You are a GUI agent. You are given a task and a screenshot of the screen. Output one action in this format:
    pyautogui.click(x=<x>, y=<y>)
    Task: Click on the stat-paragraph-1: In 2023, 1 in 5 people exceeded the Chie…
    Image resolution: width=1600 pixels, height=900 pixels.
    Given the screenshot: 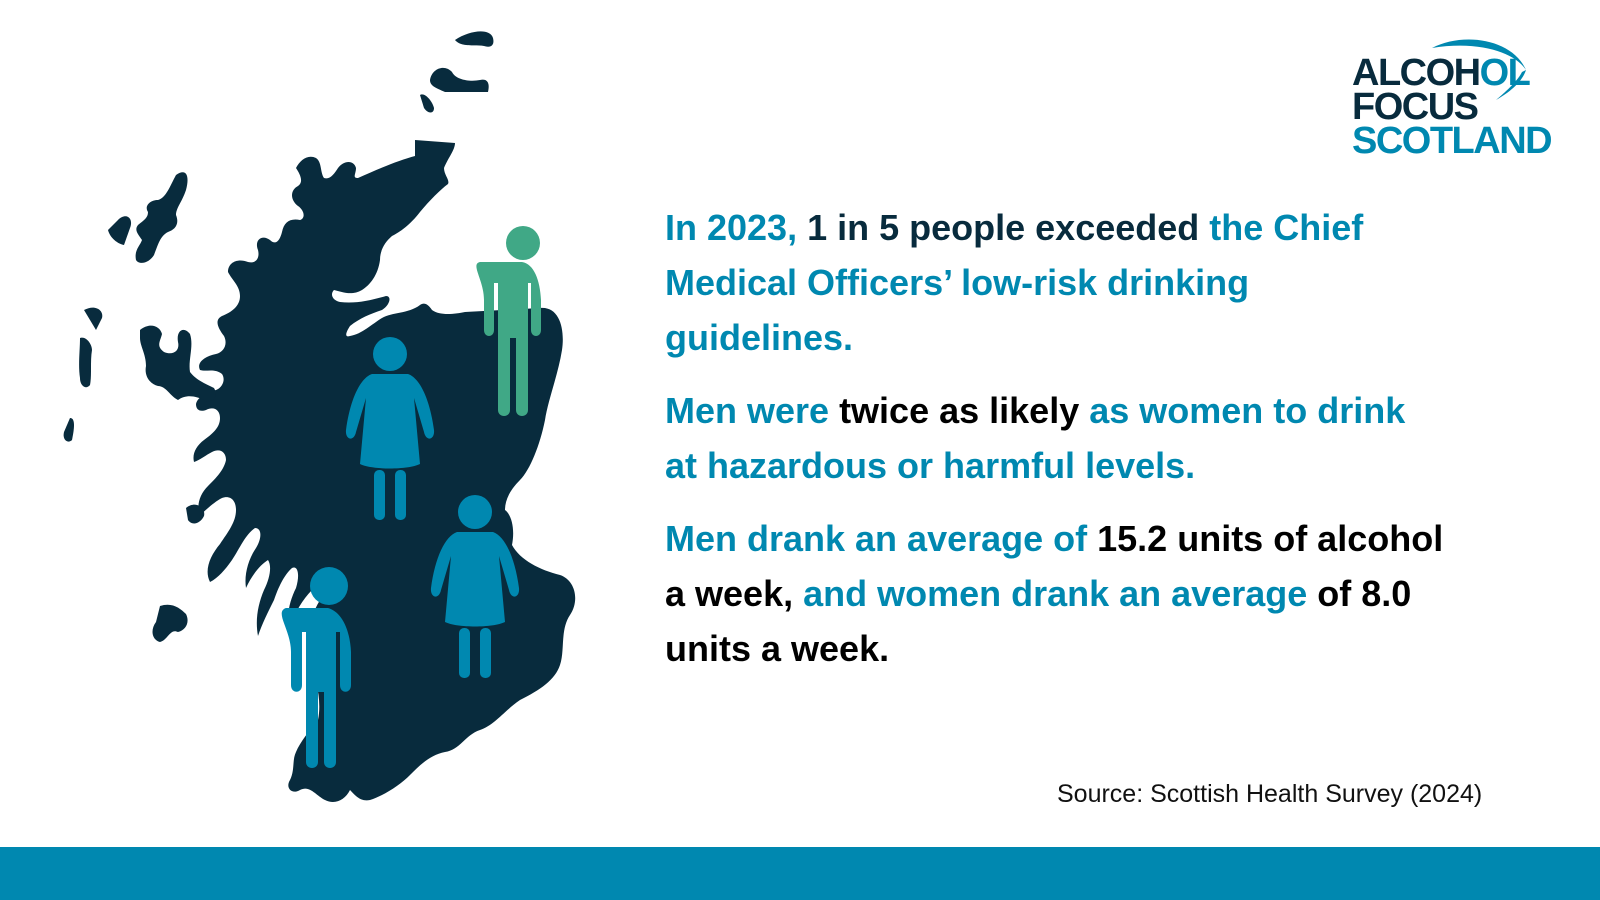 What is the action you would take?
    pyautogui.click(x=1014, y=282)
    